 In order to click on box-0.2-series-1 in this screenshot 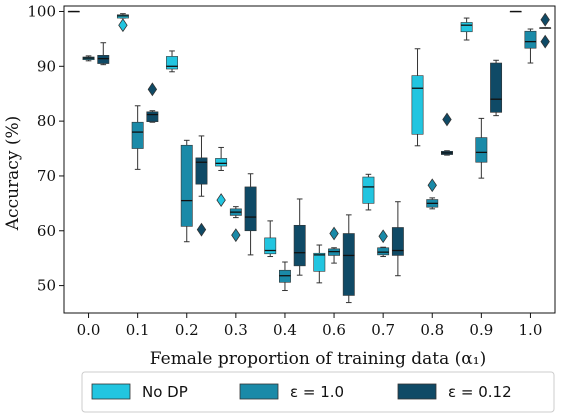, I will do `click(172, 61)`.